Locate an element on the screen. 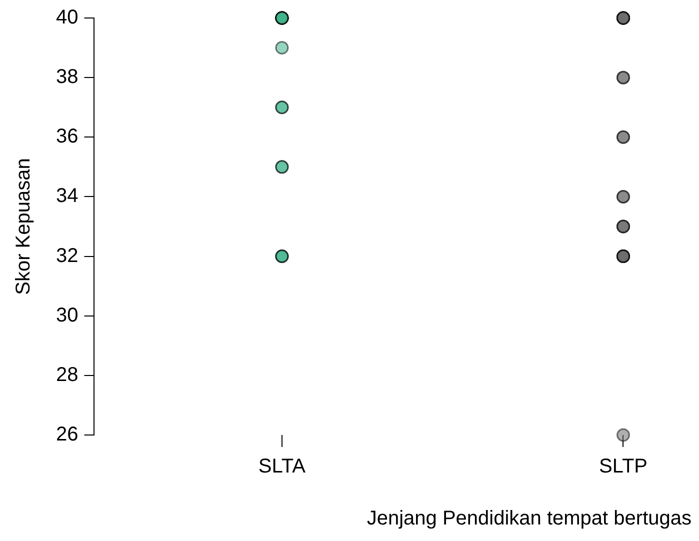 The height and width of the screenshot is (541, 699). y-tick-label: 36 is located at coordinates (67, 137).